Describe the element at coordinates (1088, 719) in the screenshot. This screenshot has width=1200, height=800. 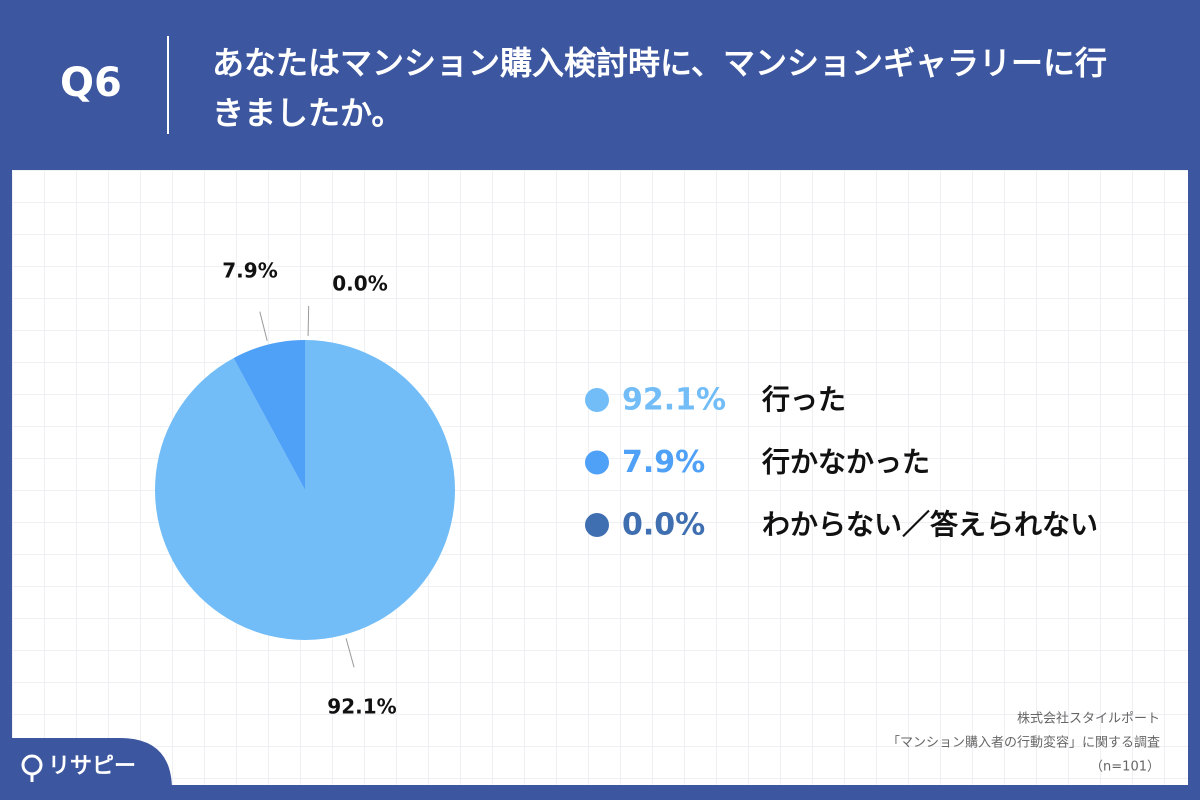
I see `source: 株式会社スタイルポート` at that location.